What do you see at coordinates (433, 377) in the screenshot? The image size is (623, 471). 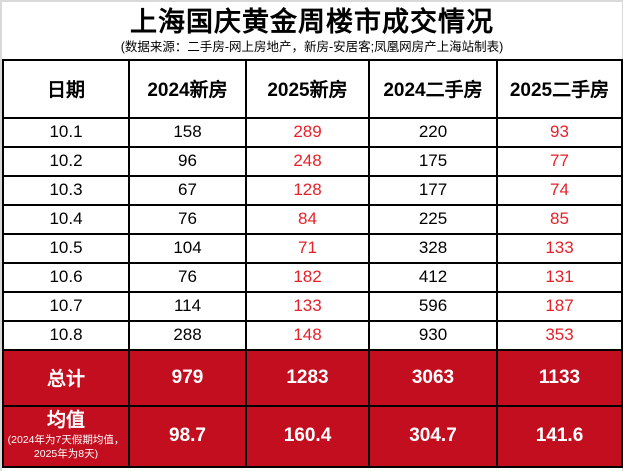 I see `total-2024-second: 3063` at bounding box center [433, 377].